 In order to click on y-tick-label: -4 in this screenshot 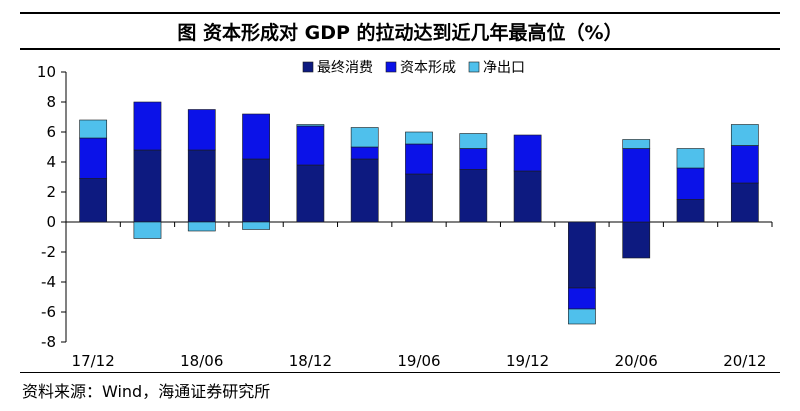, I will do `click(48, 282)`.